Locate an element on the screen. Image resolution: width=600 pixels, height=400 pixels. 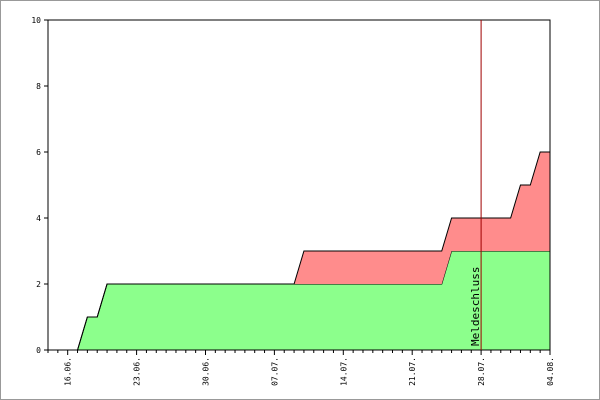
y-tick-label: 4 is located at coordinates (38, 218).